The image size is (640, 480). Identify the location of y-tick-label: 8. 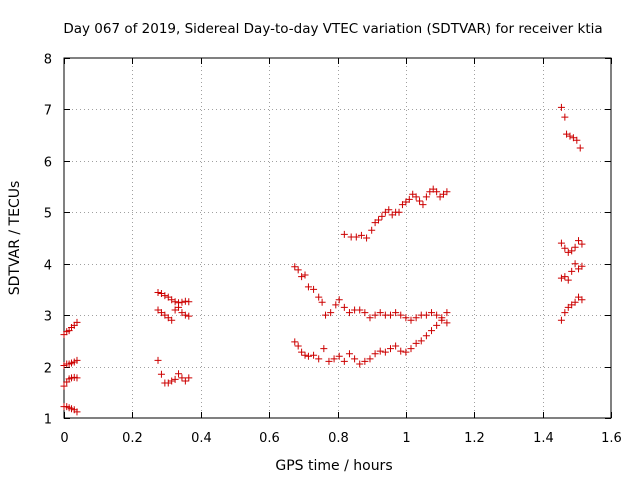
(48, 60).